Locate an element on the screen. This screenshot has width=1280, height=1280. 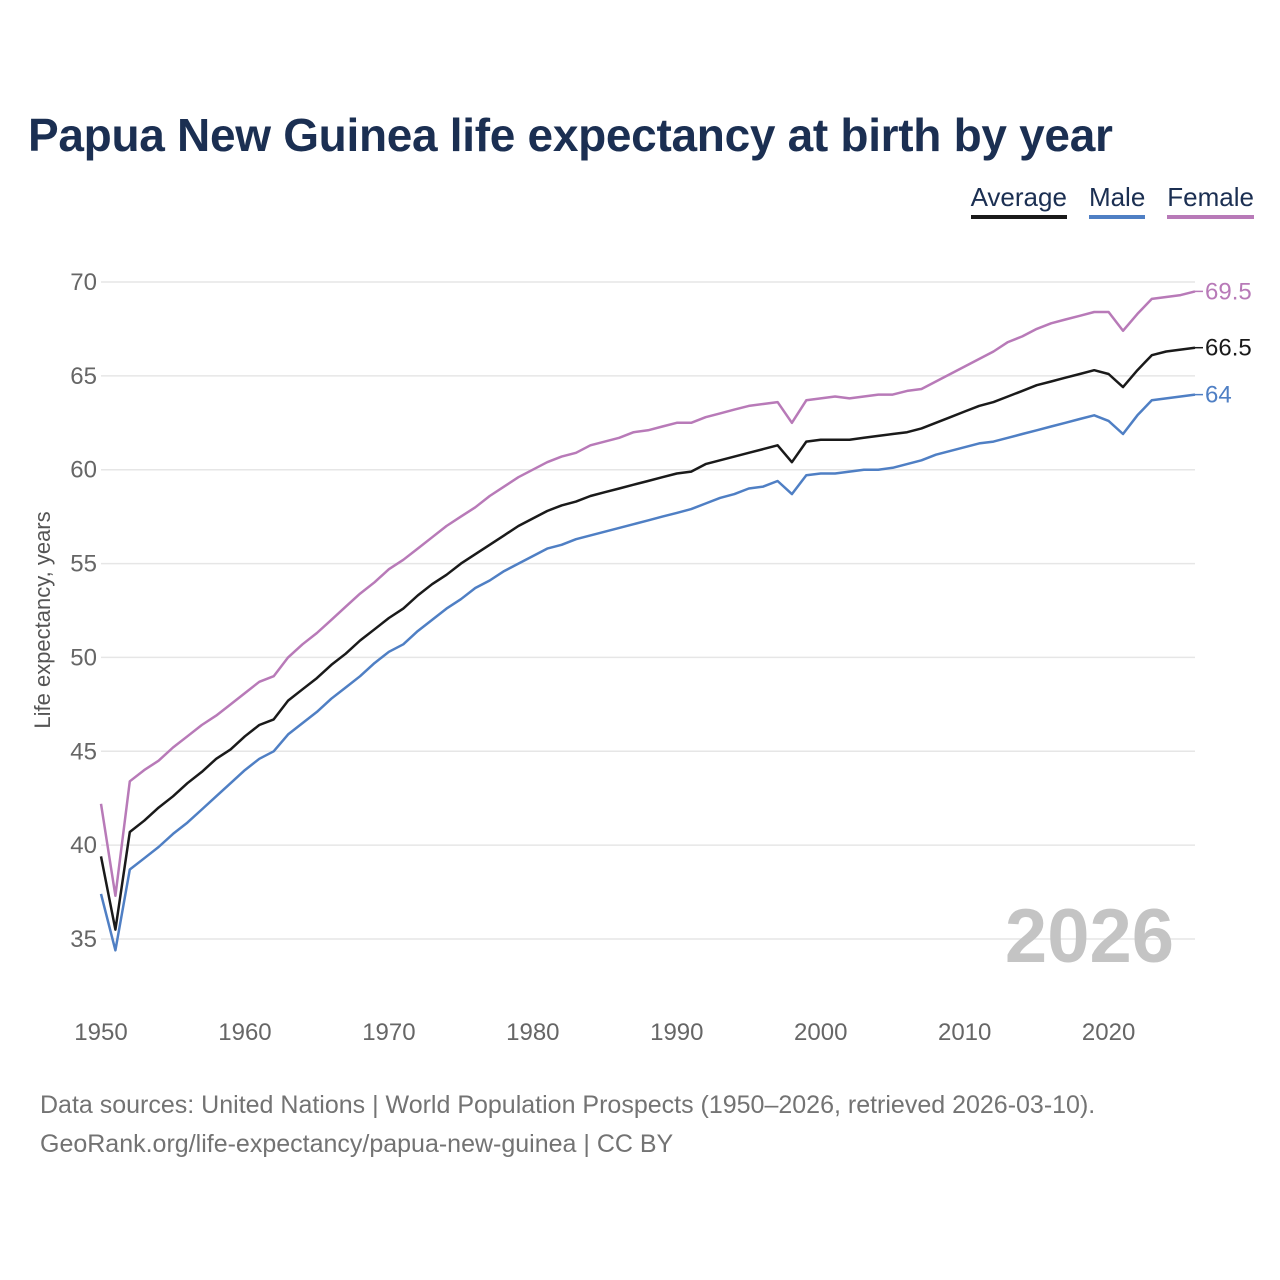
legend-item-female: Female is located at coordinates (1210, 200).